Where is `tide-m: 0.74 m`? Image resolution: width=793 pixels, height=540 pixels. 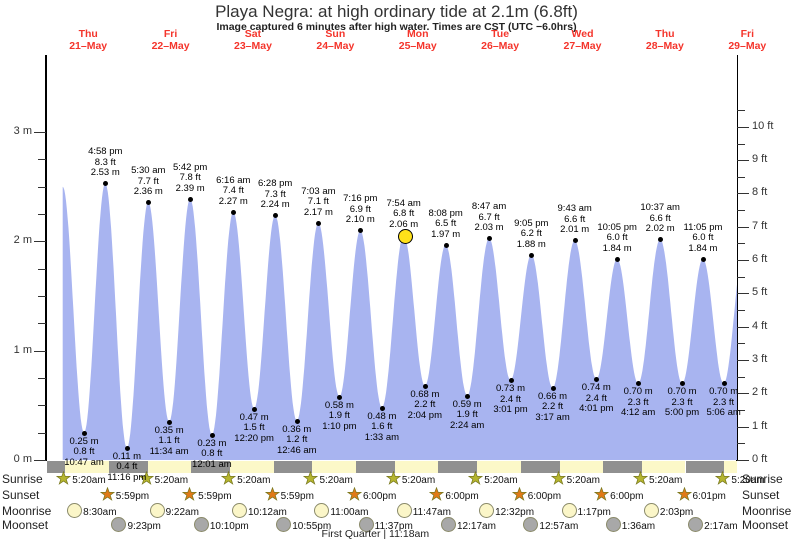
tide-m: 0.74 m is located at coordinates (596, 388).